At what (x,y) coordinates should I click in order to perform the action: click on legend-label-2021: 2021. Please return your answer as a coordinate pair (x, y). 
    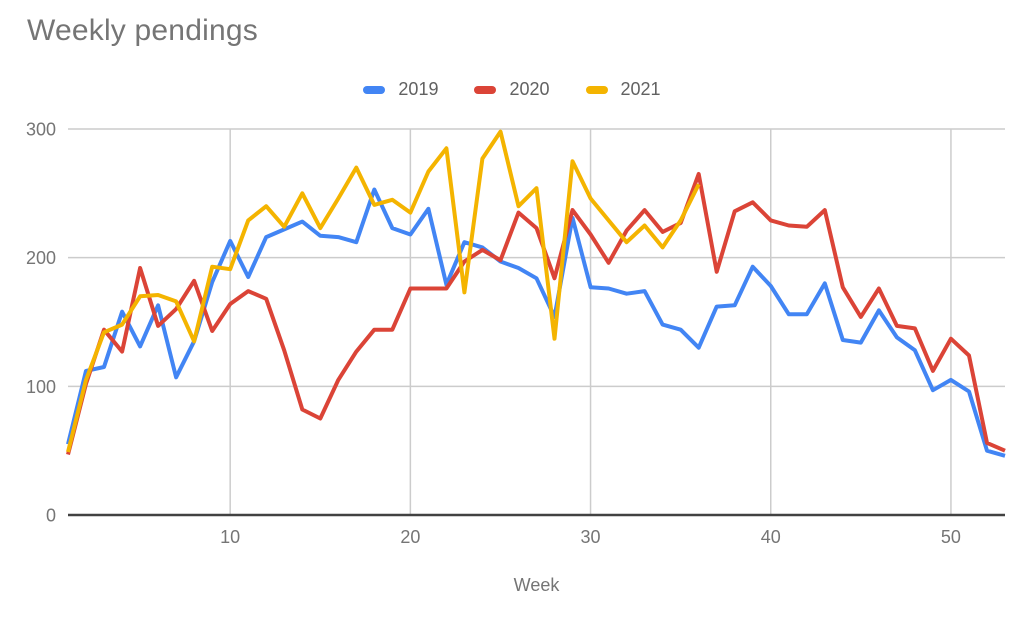
    Looking at the image, I should click on (640, 89).